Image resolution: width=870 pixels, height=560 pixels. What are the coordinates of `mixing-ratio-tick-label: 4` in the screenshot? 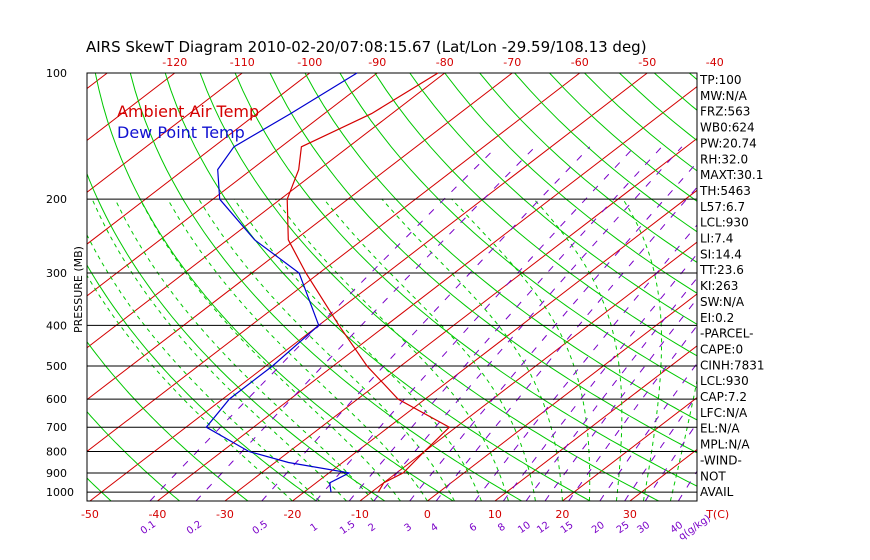 It's located at (435, 528).